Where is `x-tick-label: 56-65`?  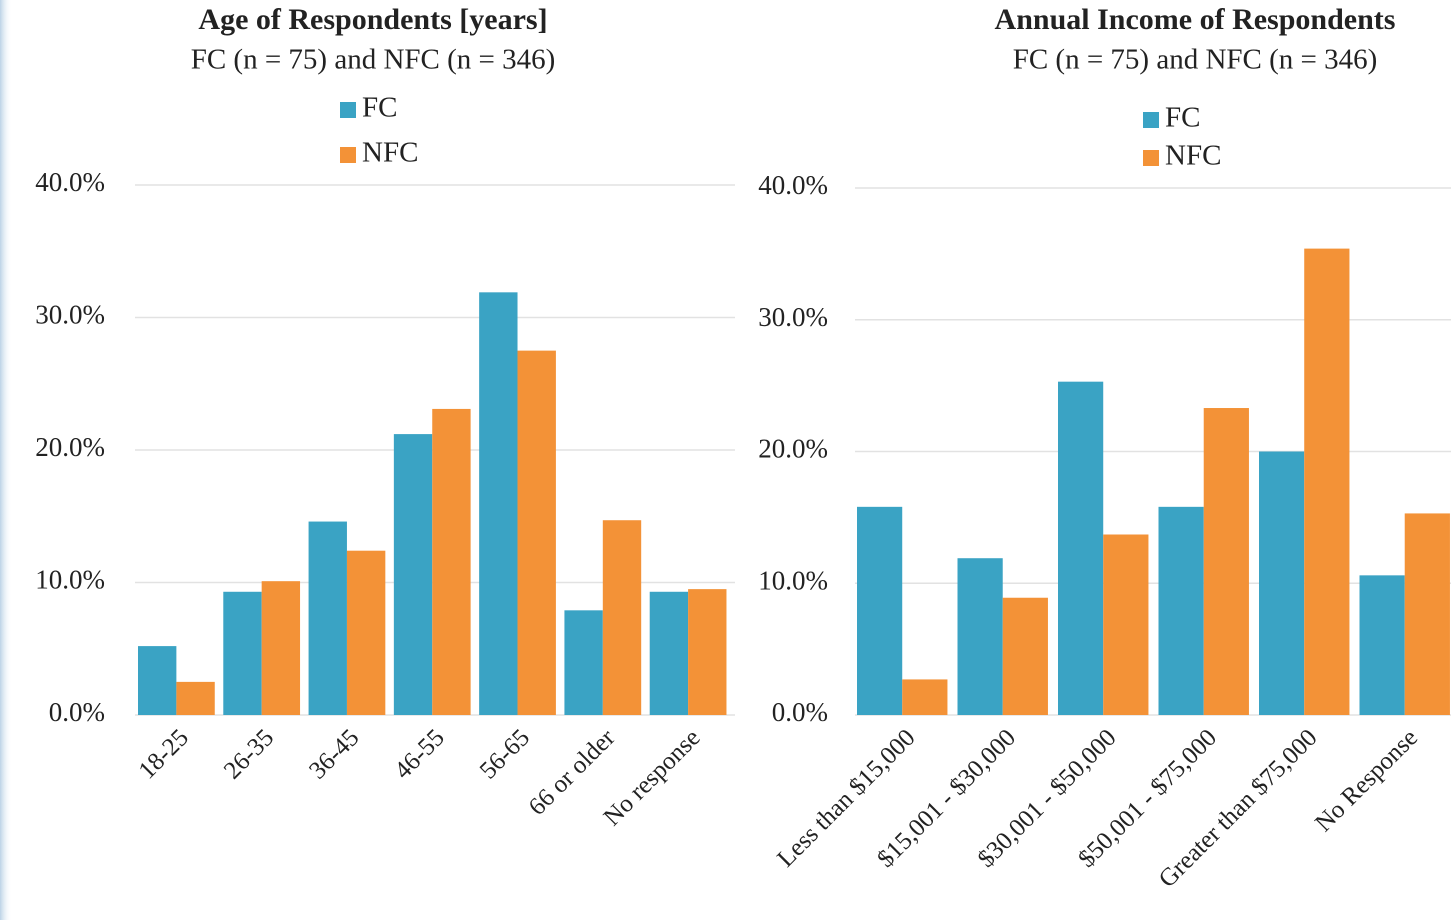 x-tick-label: 56-65 is located at coordinates (505, 754).